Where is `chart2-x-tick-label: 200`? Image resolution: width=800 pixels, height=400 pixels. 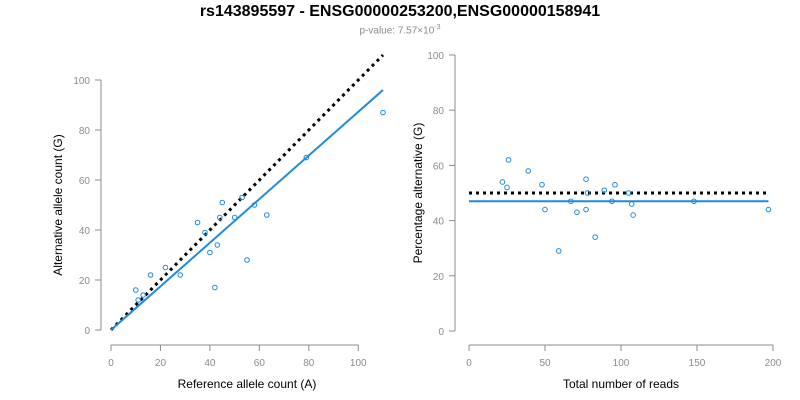
chart2-x-tick-label: 200 is located at coordinates (773, 363).